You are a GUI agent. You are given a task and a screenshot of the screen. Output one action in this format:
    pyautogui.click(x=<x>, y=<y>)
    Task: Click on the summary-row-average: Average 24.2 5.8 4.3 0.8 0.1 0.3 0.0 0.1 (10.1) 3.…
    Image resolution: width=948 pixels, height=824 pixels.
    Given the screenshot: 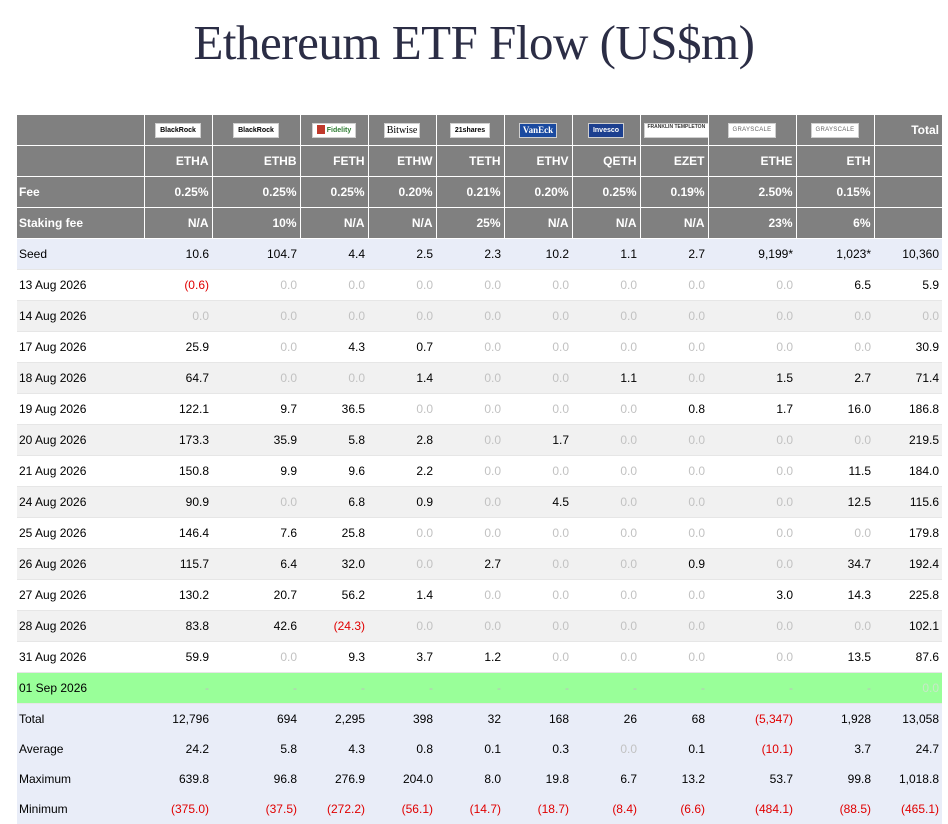 What is the action you would take?
    pyautogui.click(x=479, y=749)
    